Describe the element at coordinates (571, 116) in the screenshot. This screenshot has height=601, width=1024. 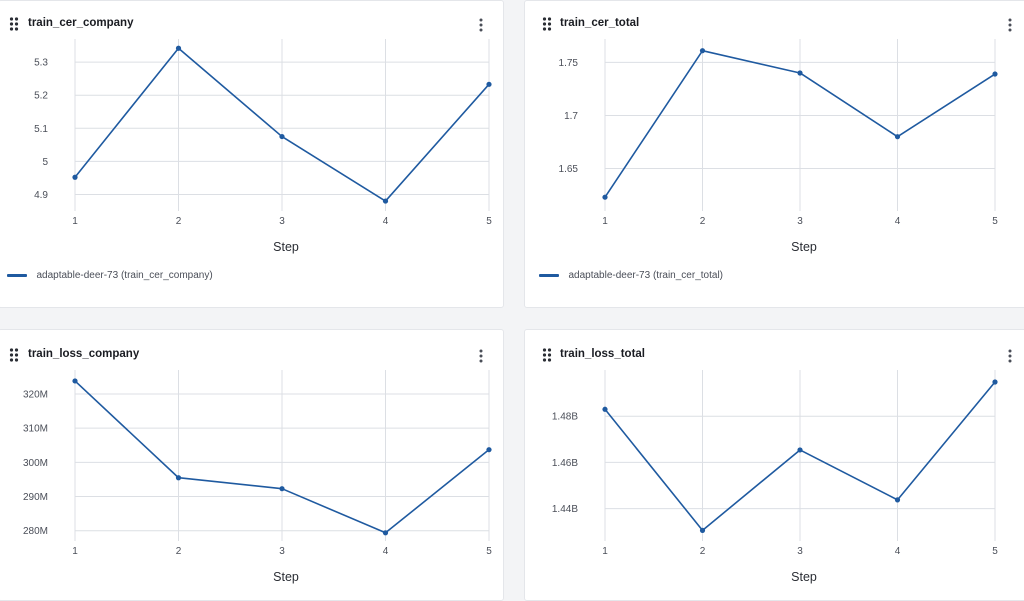
I see `y-tick-label: 1.7` at that location.